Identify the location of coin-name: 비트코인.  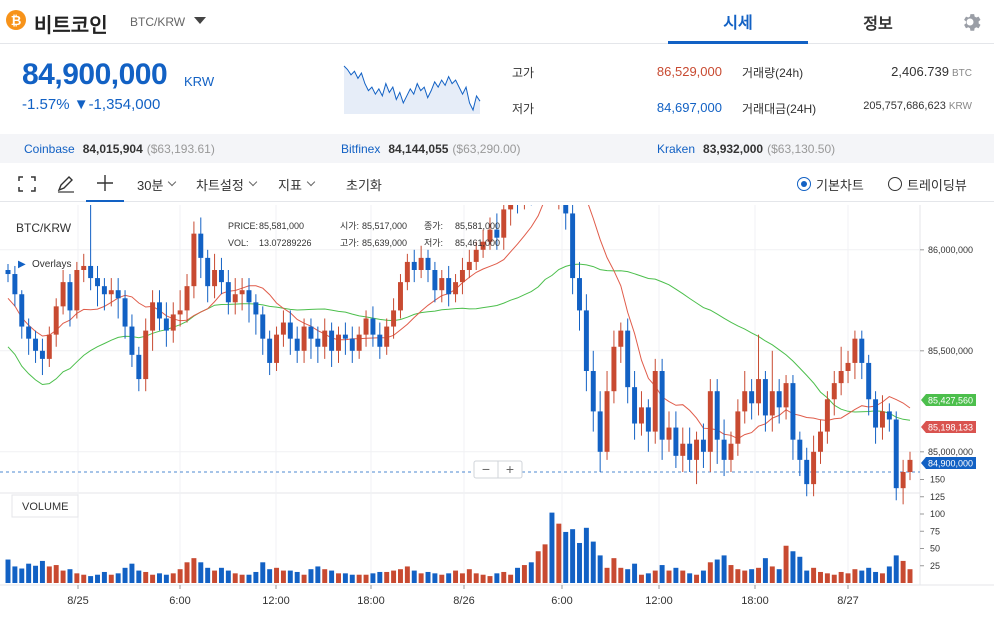
(71, 26).